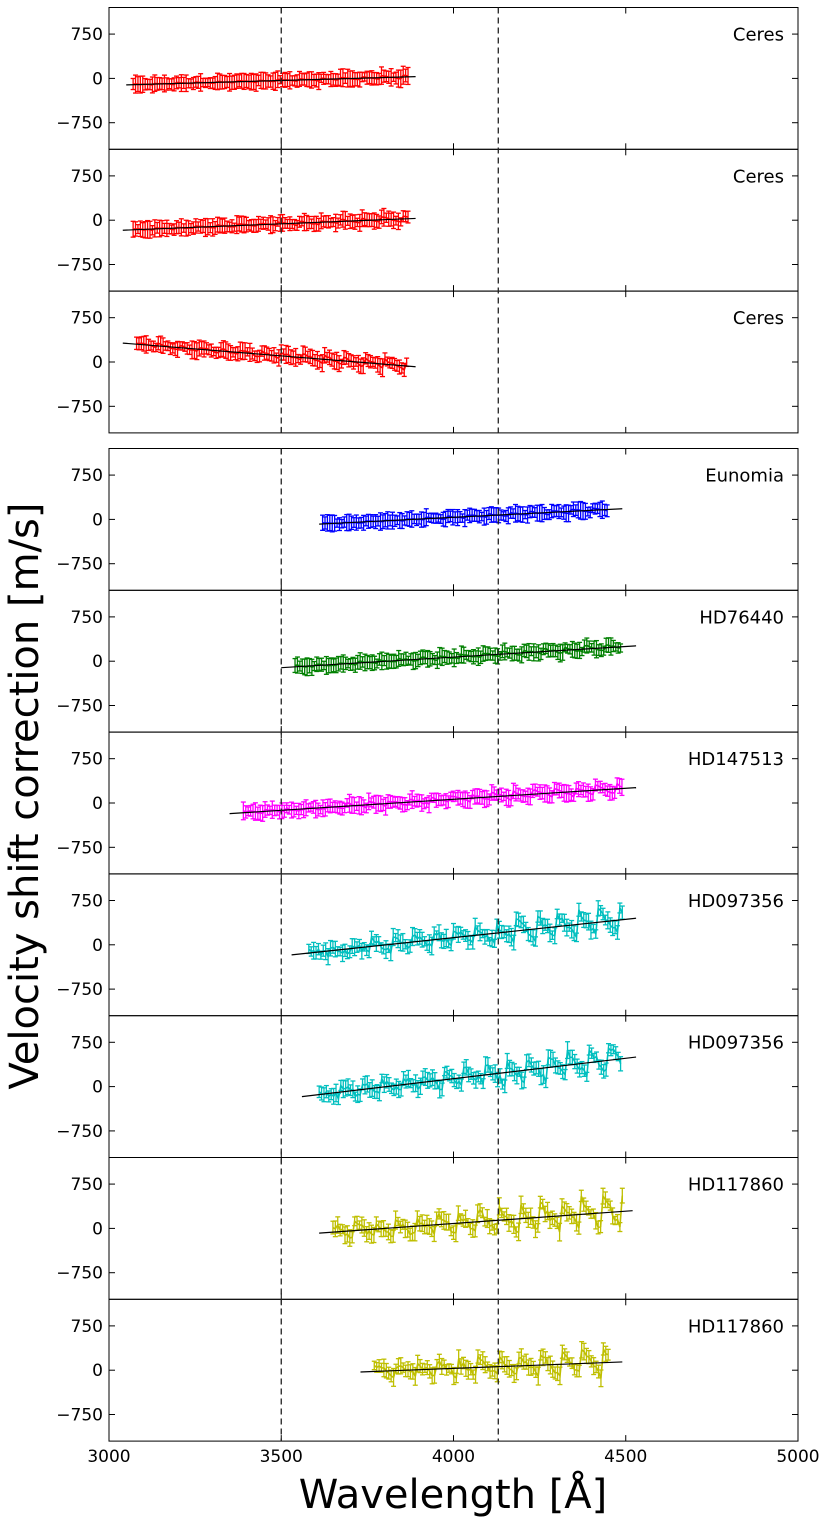  I want to click on panel-8: 750 0 −750 HD097356, so click(427, 1087).